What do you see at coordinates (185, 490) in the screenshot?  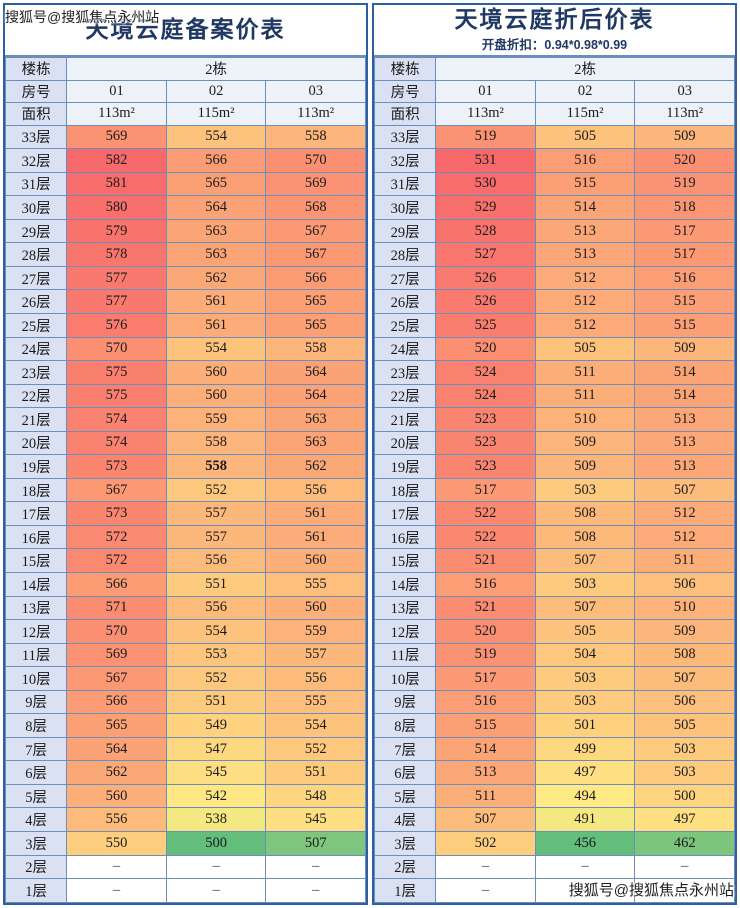 I see `floor-row: 18层 567 552 556` at bounding box center [185, 490].